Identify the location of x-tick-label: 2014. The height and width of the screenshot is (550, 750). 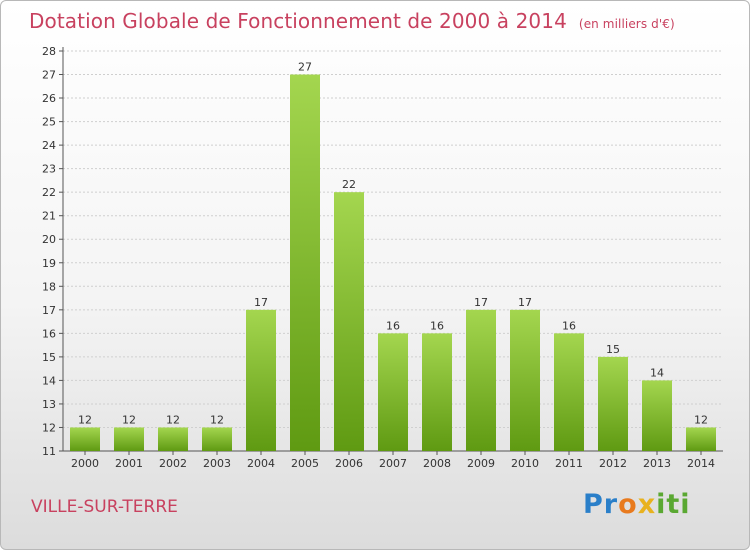
(701, 463).